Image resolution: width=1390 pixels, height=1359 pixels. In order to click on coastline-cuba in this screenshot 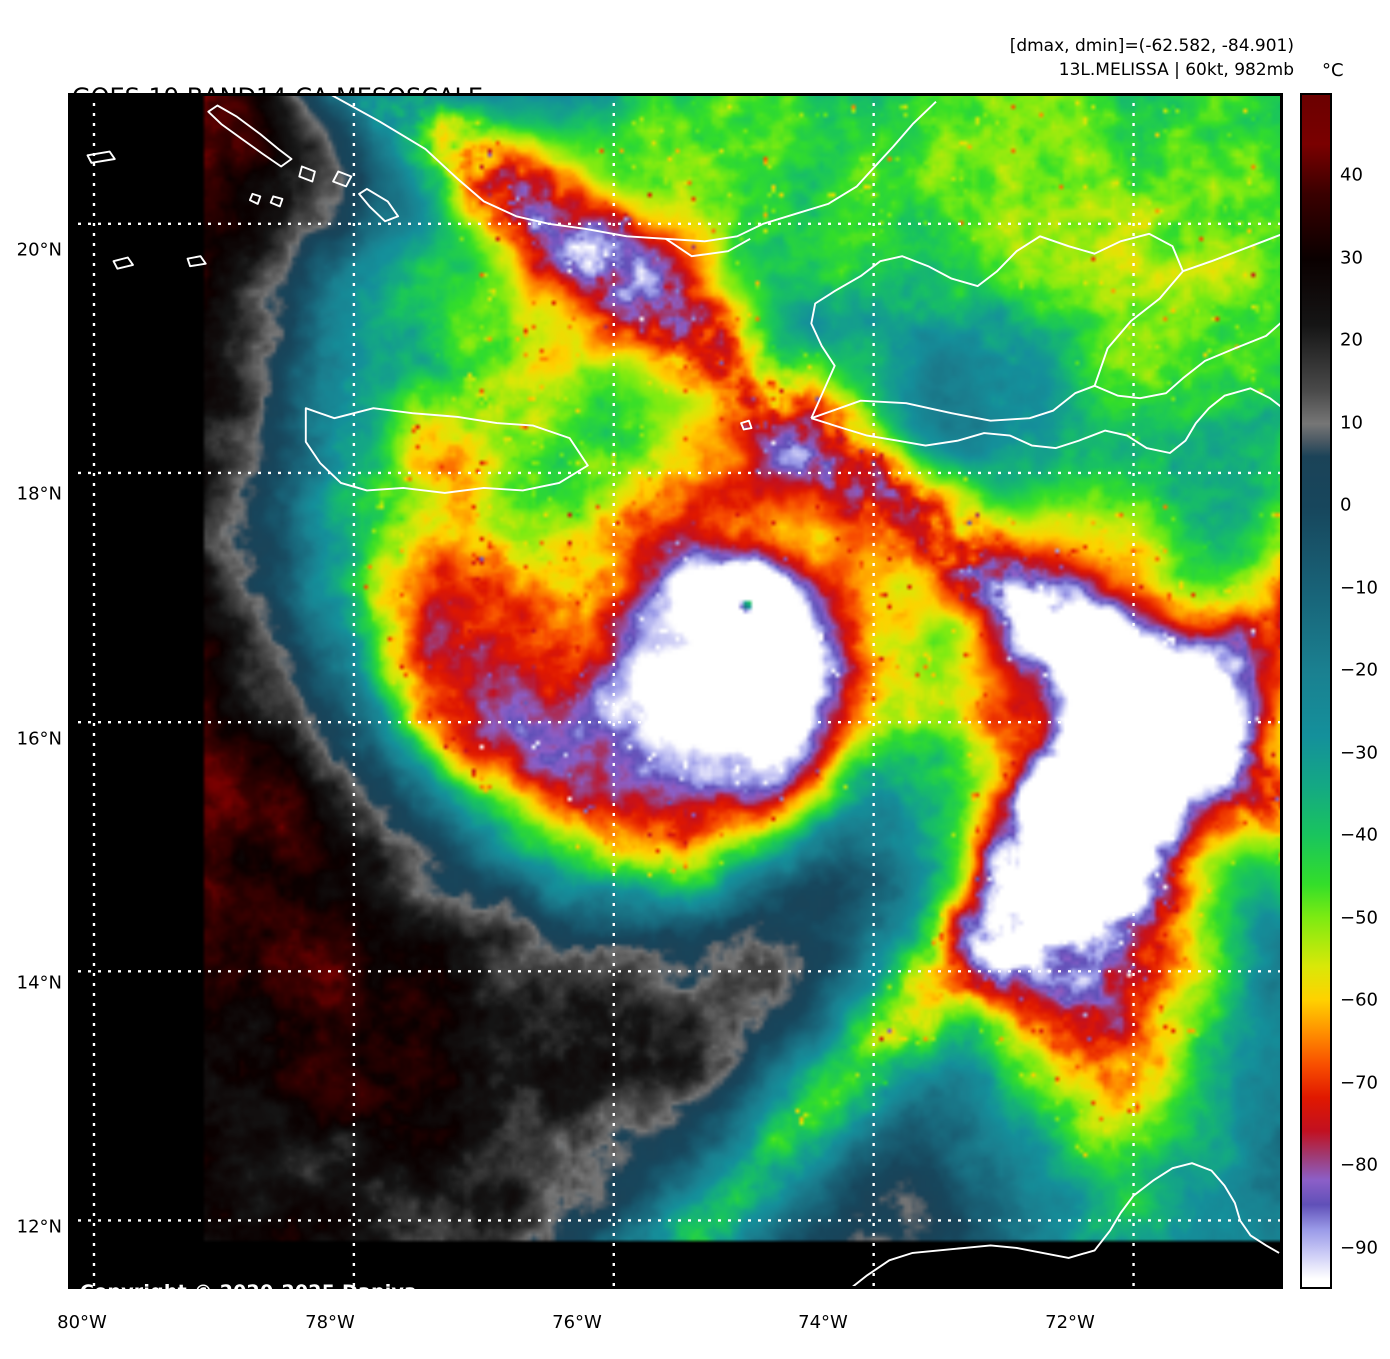, I will do `click(631, 168)`.